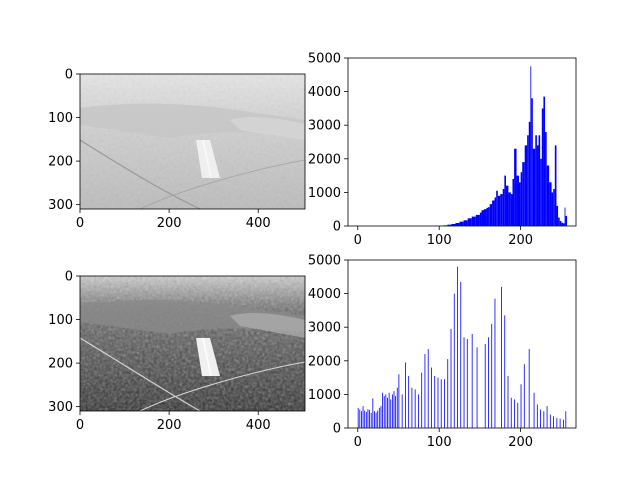 This screenshot has width=640, height=480. What do you see at coordinates (60, 320) in the screenshot?
I see `bottom-left-ytick-label: 100` at bounding box center [60, 320].